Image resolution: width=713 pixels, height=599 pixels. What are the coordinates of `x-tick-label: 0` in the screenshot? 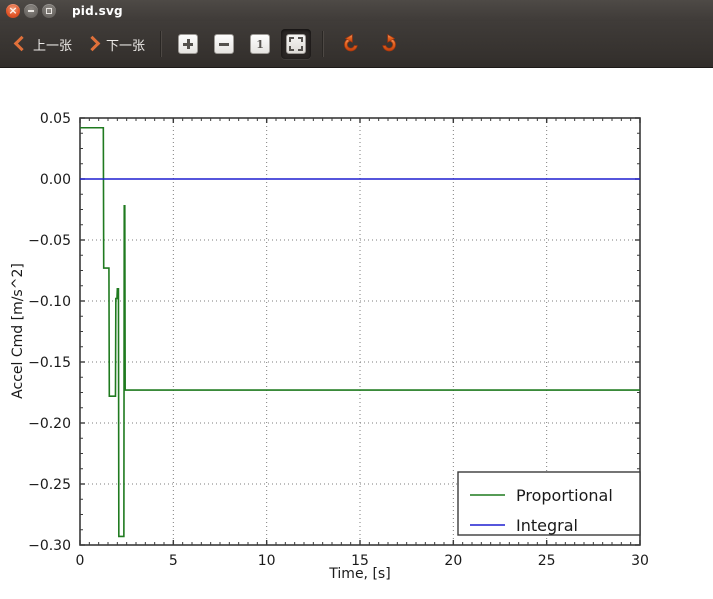 It's located at (80, 561).